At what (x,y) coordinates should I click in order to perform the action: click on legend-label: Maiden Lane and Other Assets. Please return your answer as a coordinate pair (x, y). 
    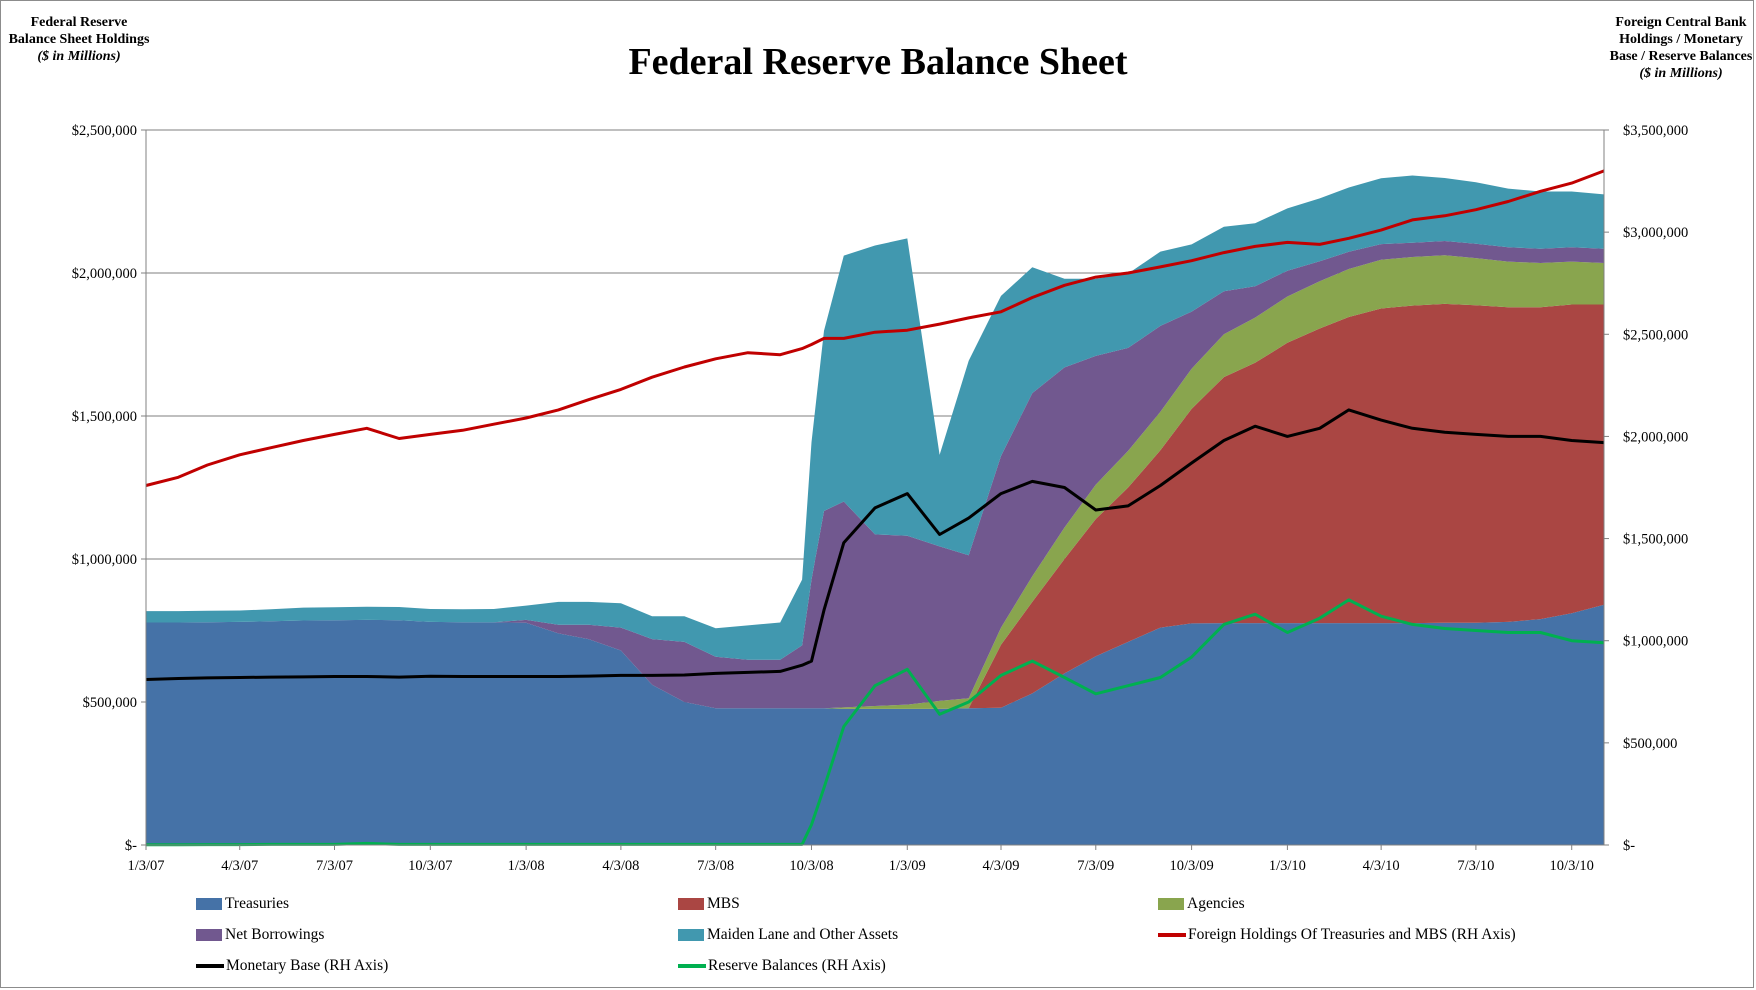
    Looking at the image, I should click on (803, 934).